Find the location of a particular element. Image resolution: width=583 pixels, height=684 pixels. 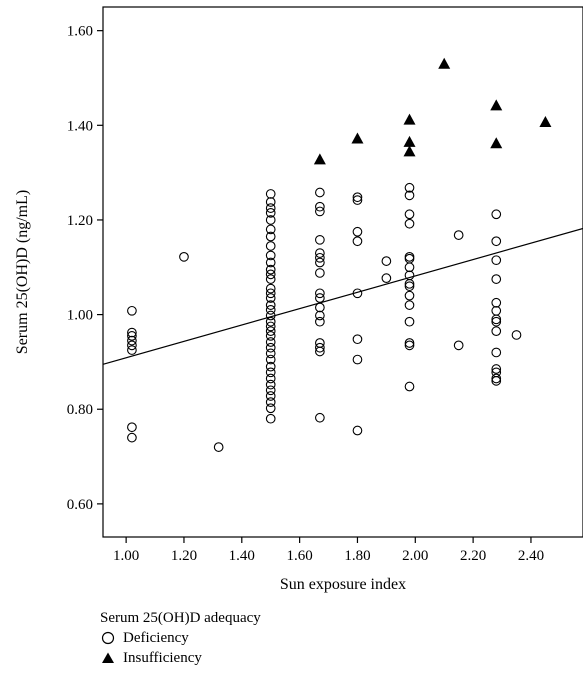

y-tick-label: 0.80 is located at coordinates (80, 410).